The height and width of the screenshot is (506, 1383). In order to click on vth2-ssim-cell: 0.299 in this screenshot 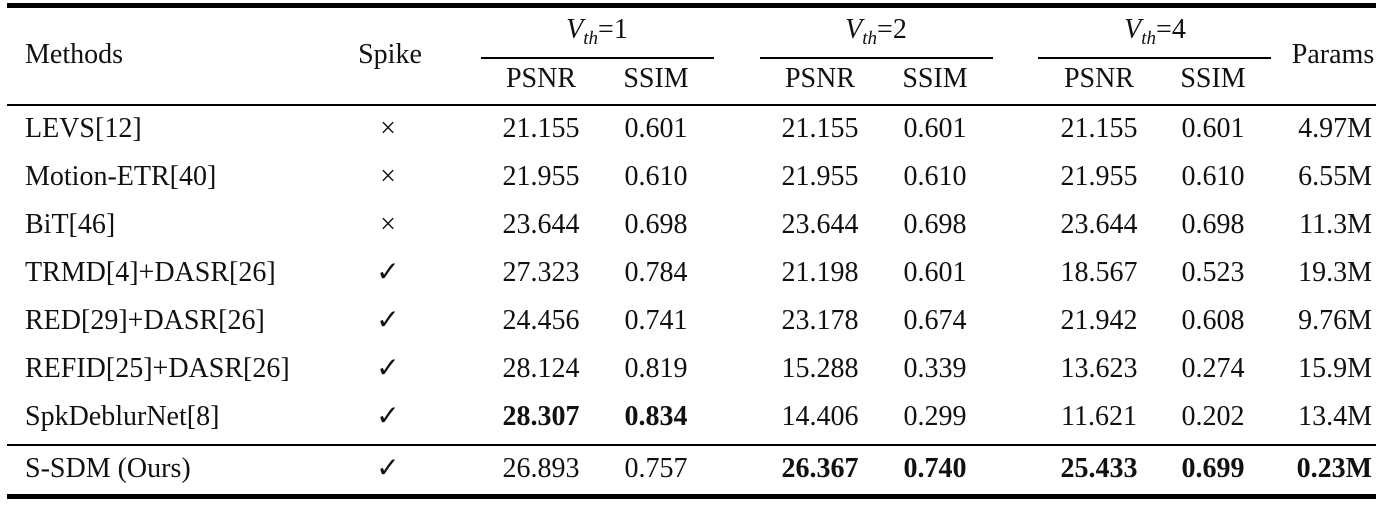, I will do `click(935, 416)`.